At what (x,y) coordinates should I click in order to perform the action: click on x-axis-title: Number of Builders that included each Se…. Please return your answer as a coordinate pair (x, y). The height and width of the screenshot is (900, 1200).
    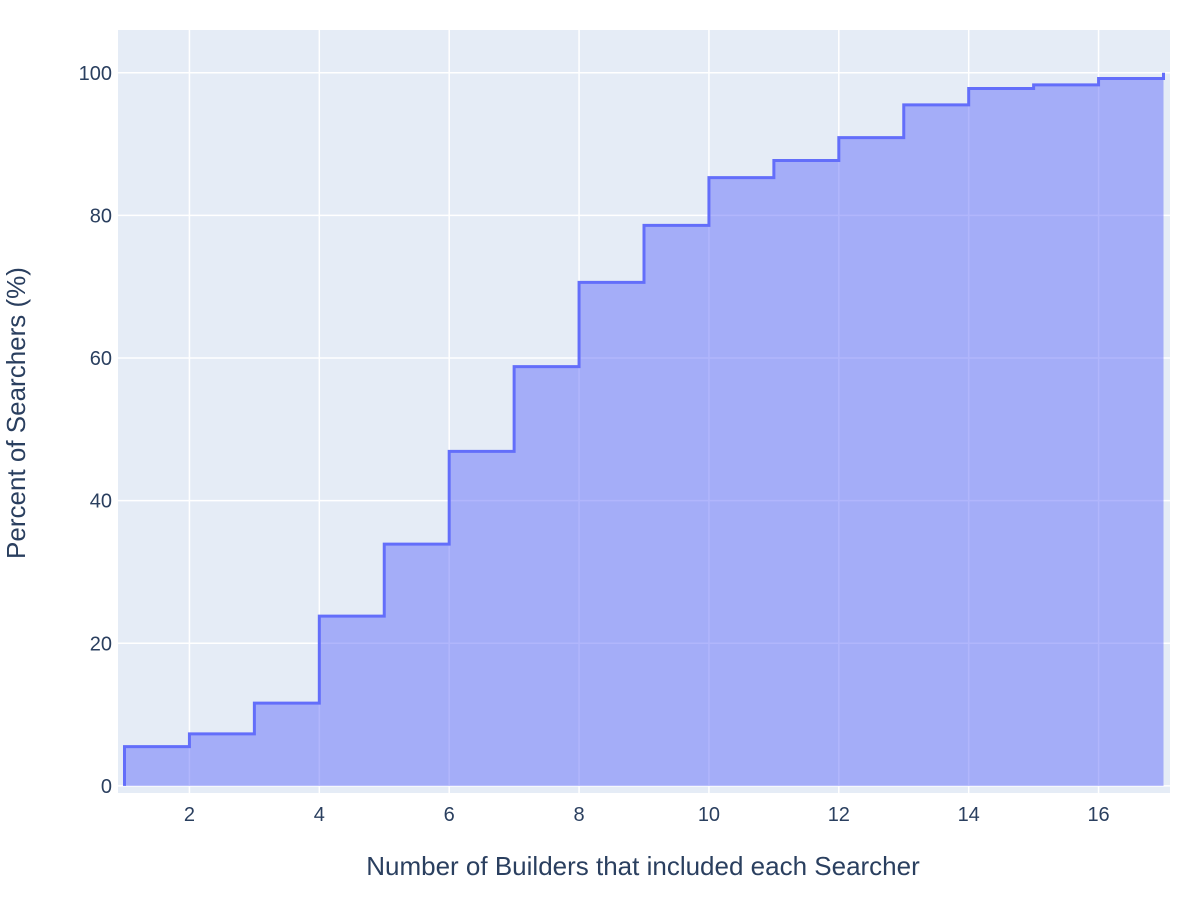
    Looking at the image, I should click on (643, 866).